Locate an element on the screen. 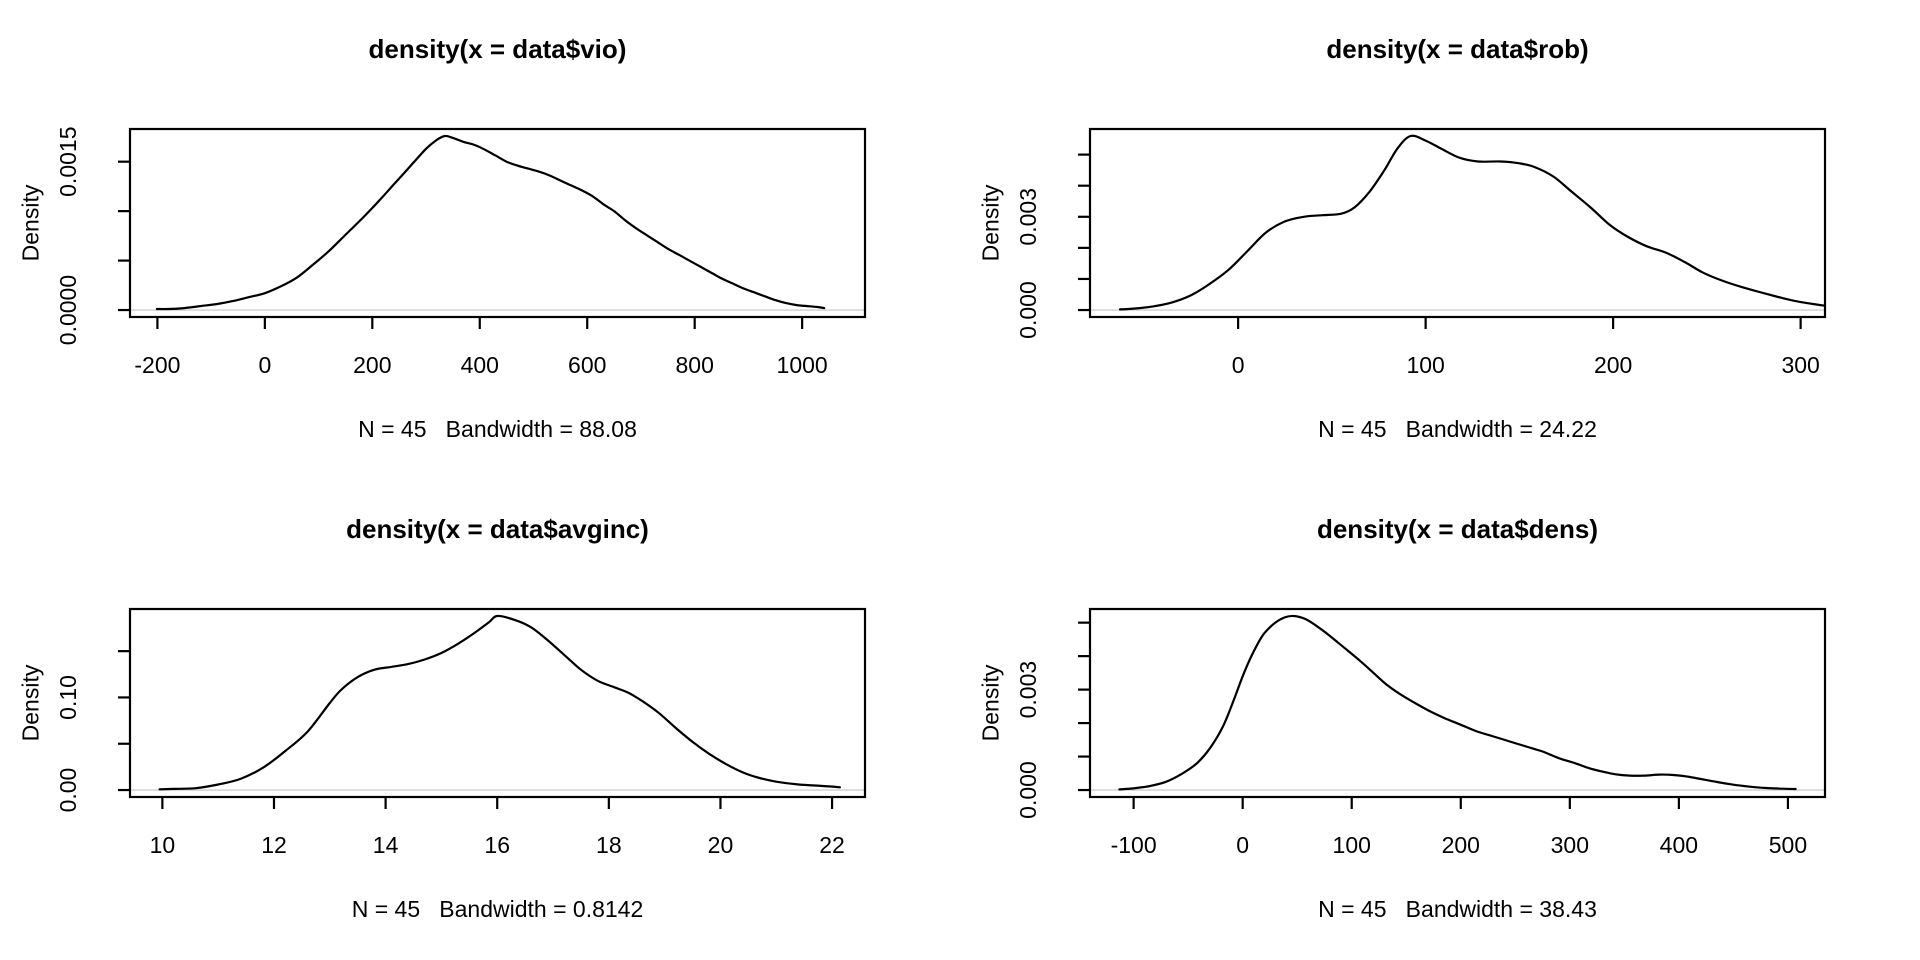 Image resolution: width=1920 pixels, height=960 pixels. density-plot-vio-svg: -200 0 200 400 600 800 1000 0.0000 0.0015 is located at coordinates (461, 252).